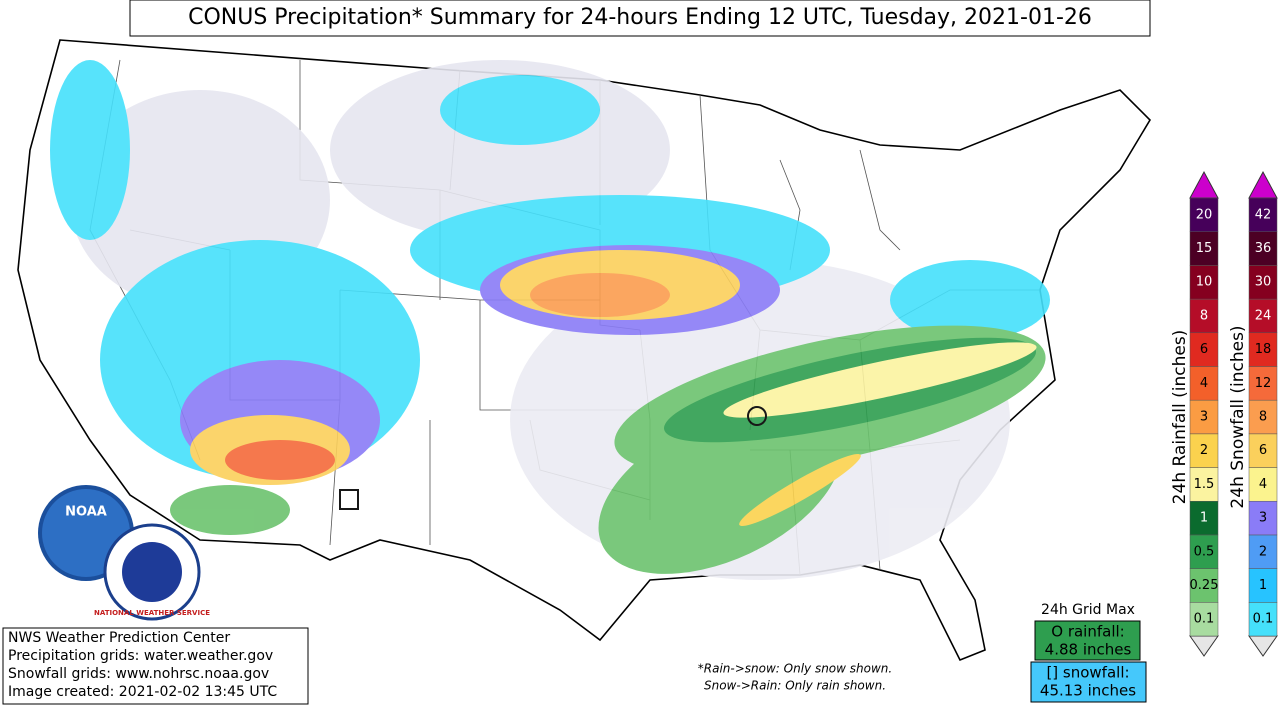 The width and height of the screenshot is (1280, 720). I want to click on legend-label: 0.5, so click(1204, 551).